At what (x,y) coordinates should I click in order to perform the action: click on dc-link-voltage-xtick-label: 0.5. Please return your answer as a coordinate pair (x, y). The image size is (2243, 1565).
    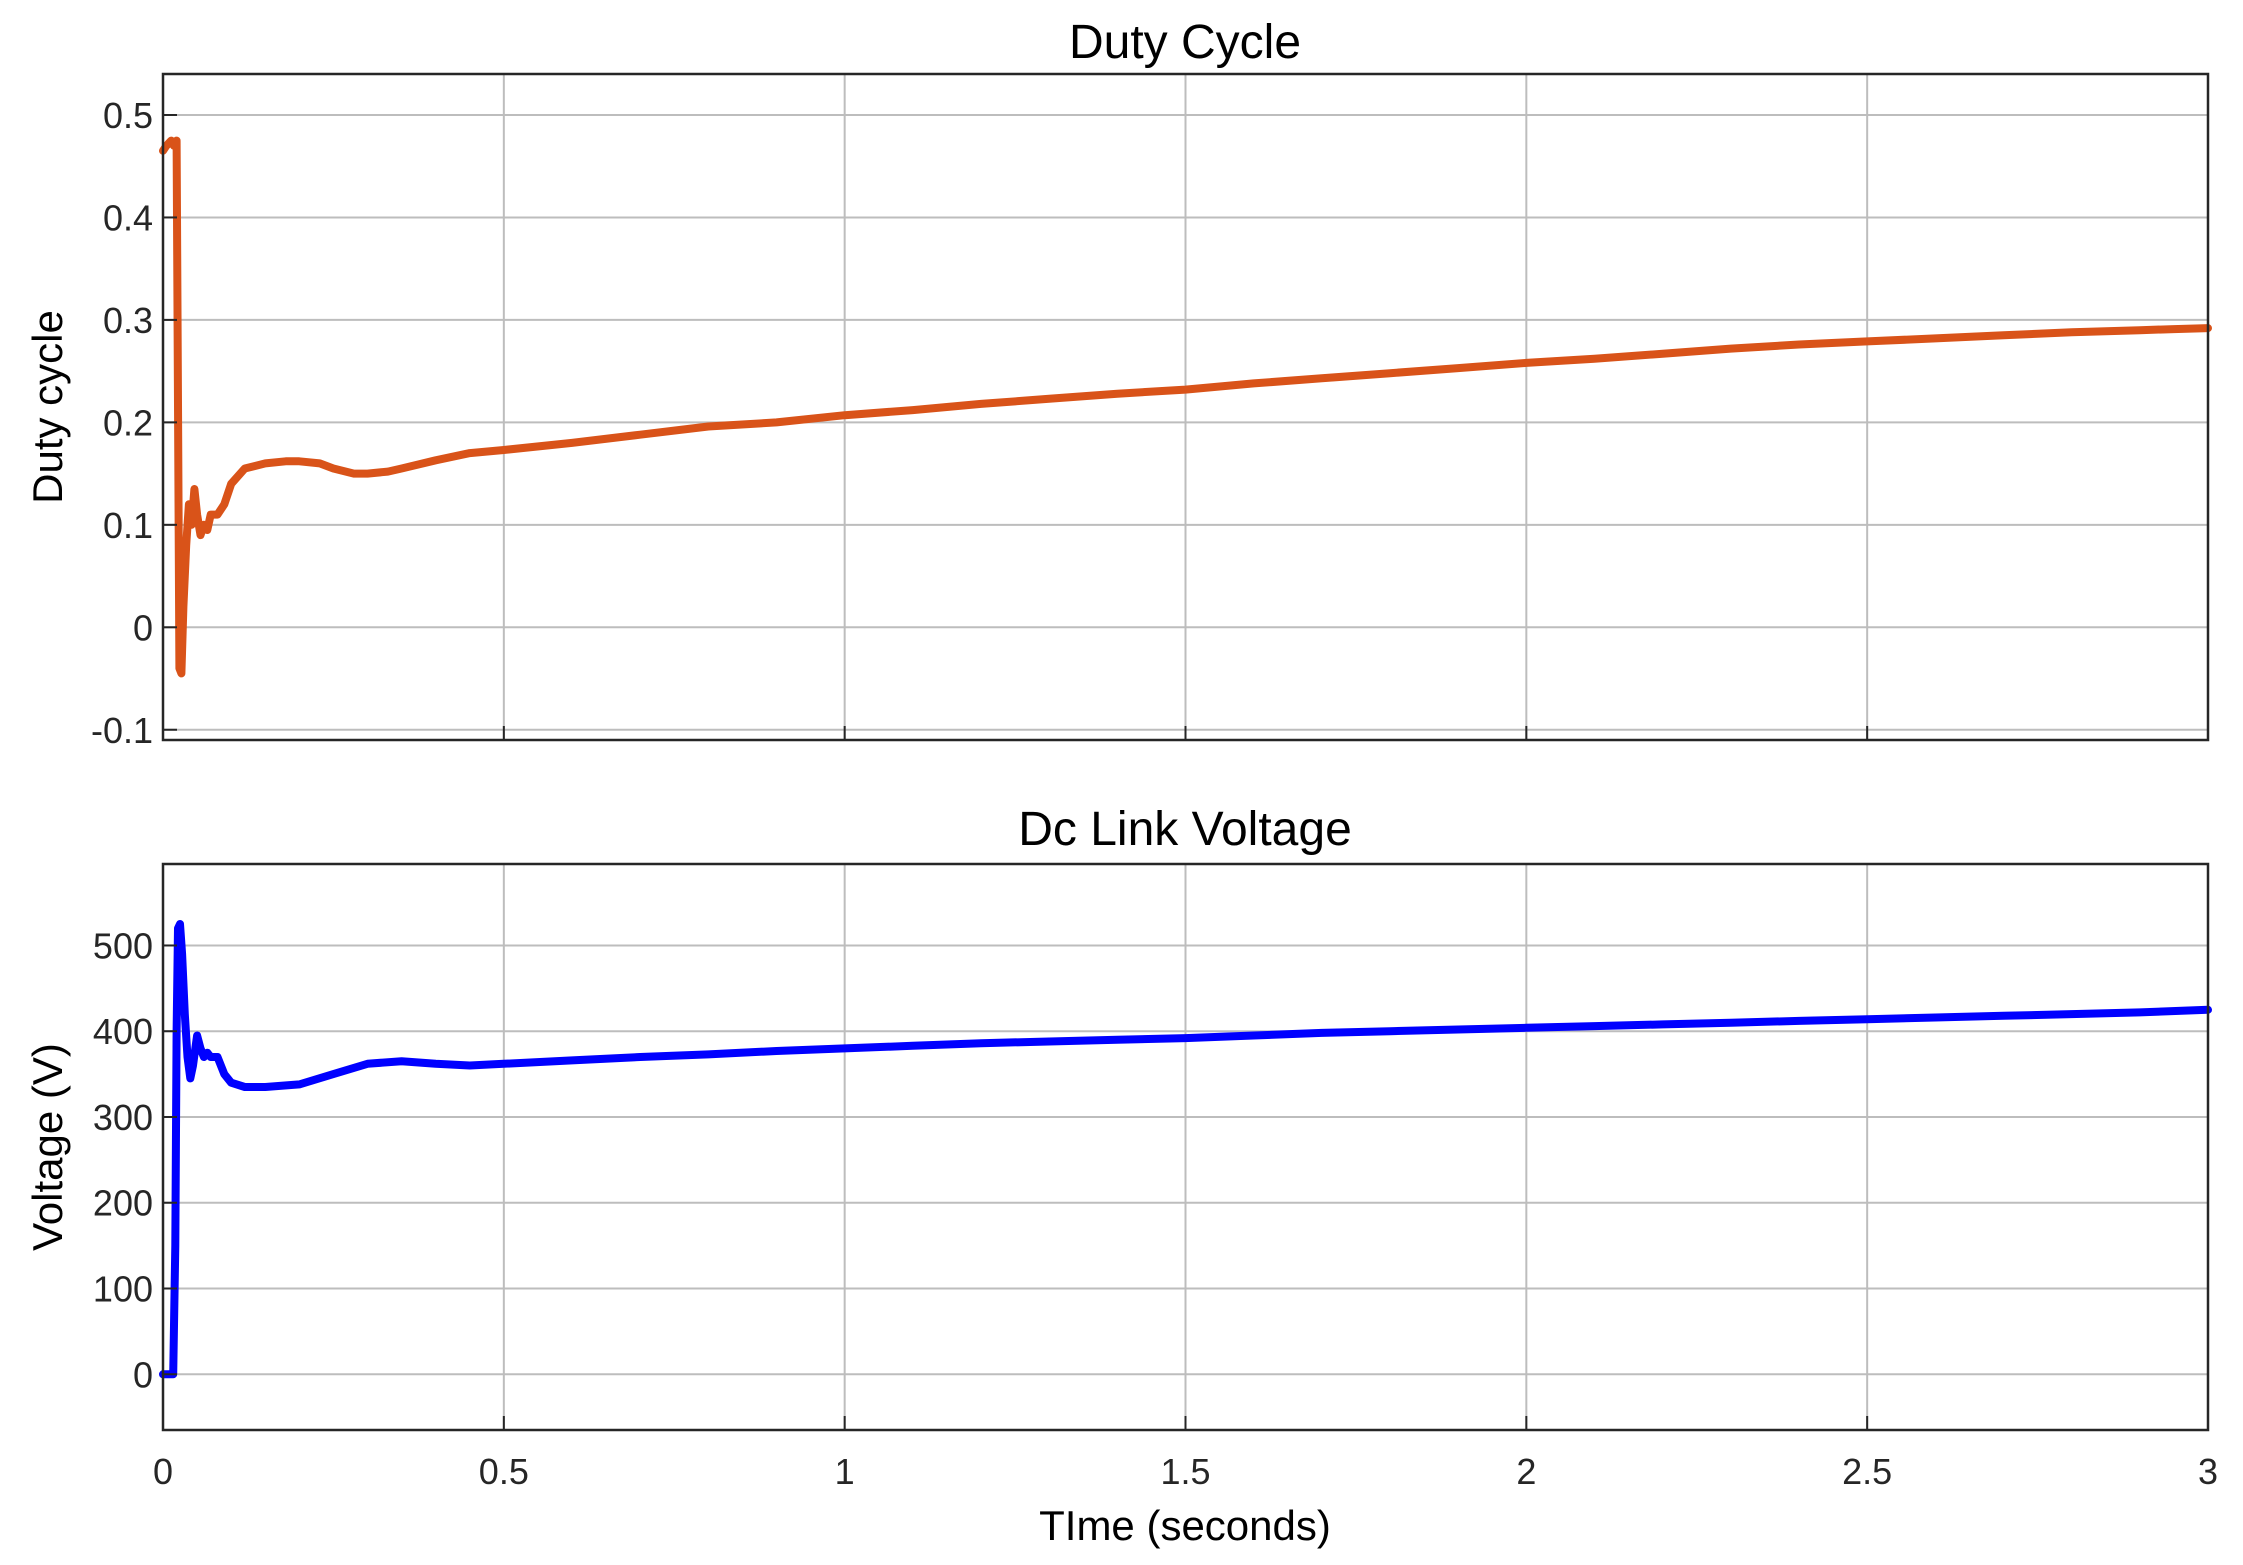
    Looking at the image, I should click on (504, 1471).